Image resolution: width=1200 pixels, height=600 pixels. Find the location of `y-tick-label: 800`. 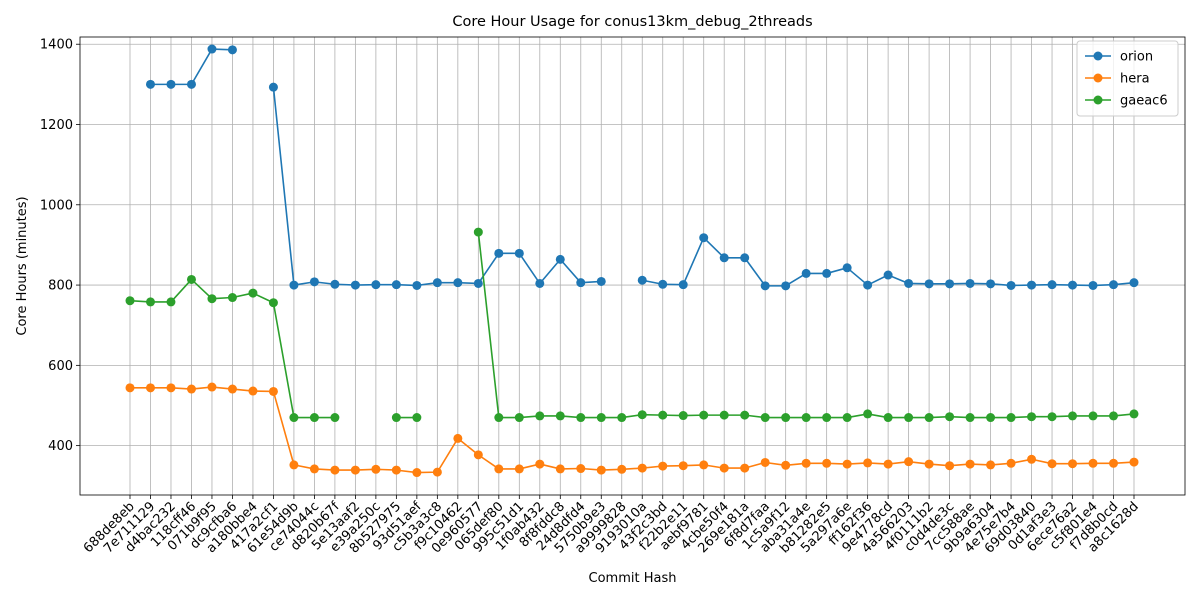

y-tick-label: 800 is located at coordinates (60, 286).